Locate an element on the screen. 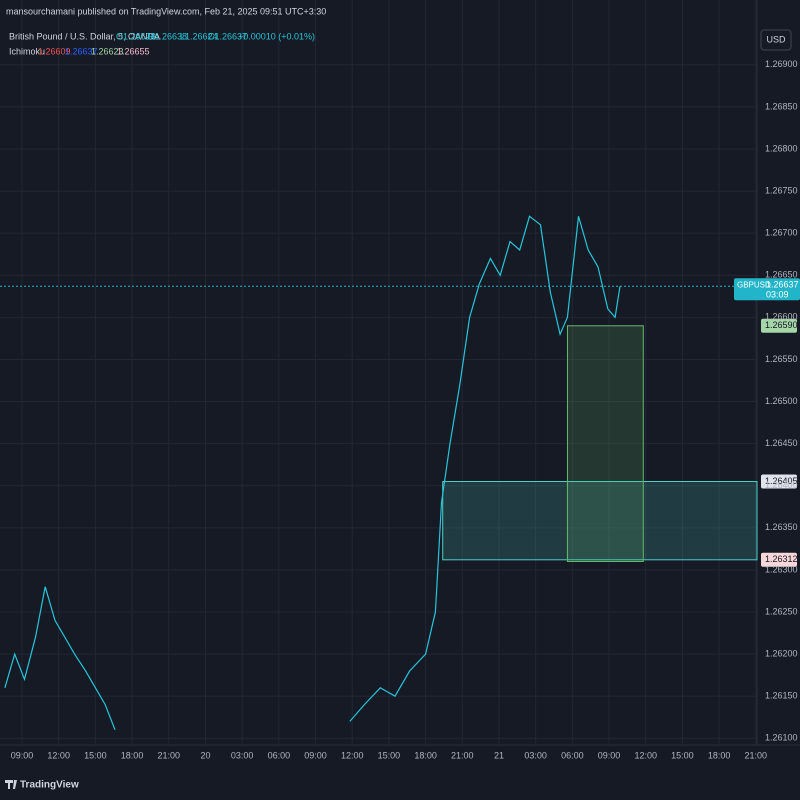 This screenshot has height=800, width=800. symbol: British Pound / U.S. Dollar, 5, OANDA is located at coordinates (84, 36).